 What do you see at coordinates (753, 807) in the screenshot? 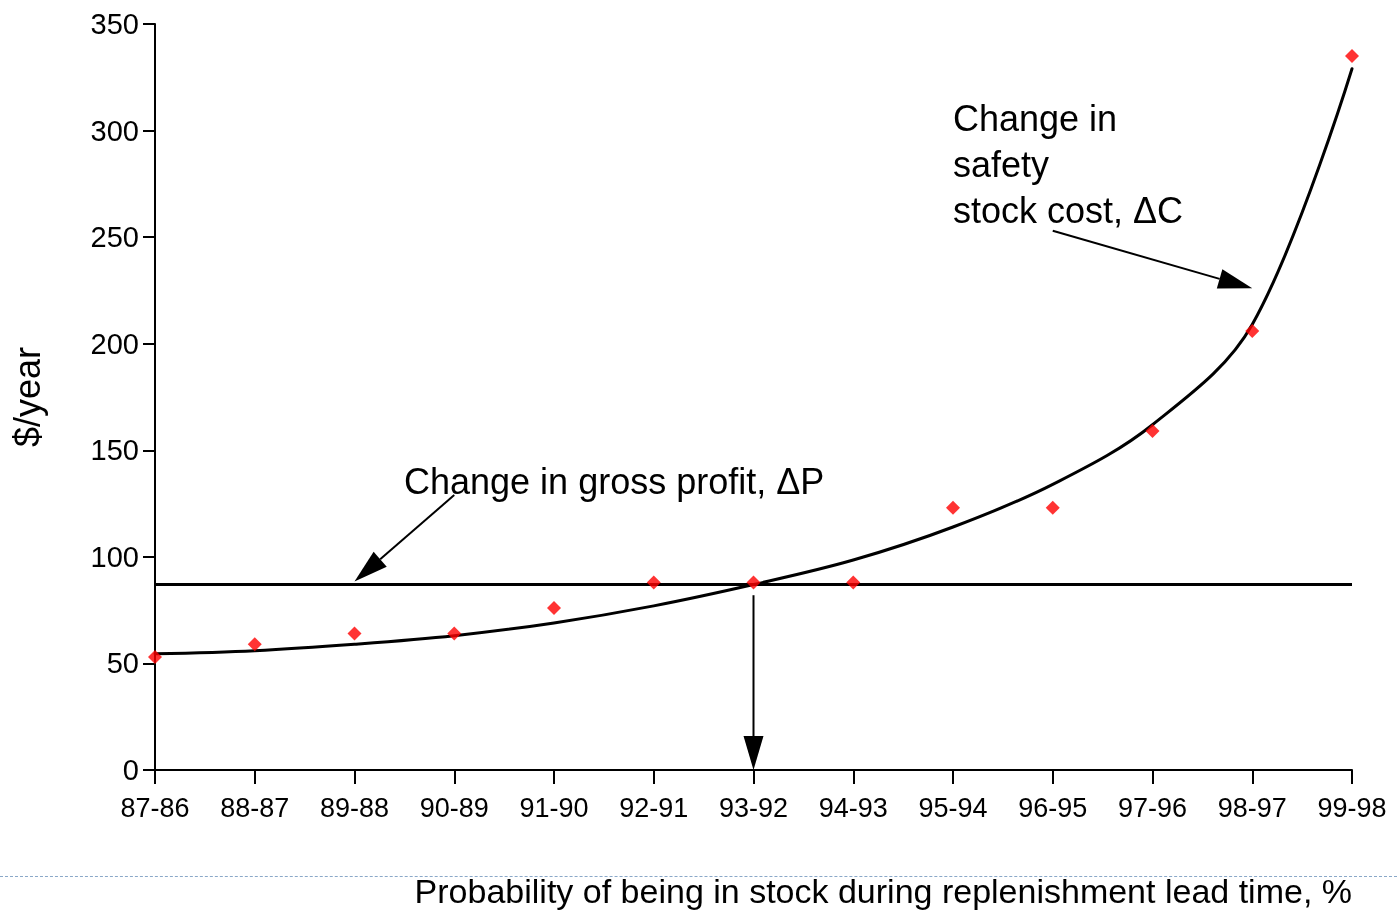
I see `x-tick-label: 93-92` at bounding box center [753, 807].